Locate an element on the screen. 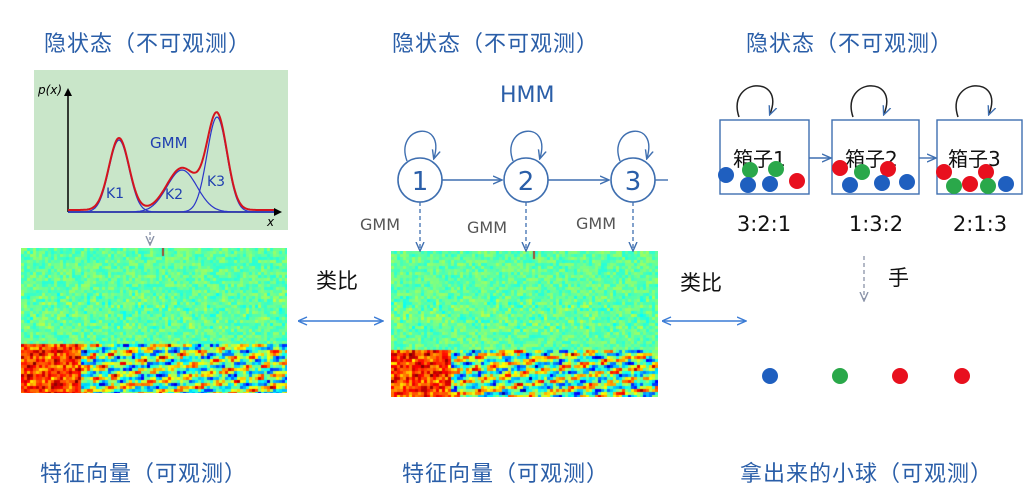 The width and height of the screenshot is (1031, 496). box-1: 箱子1 is located at coordinates (764, 140).